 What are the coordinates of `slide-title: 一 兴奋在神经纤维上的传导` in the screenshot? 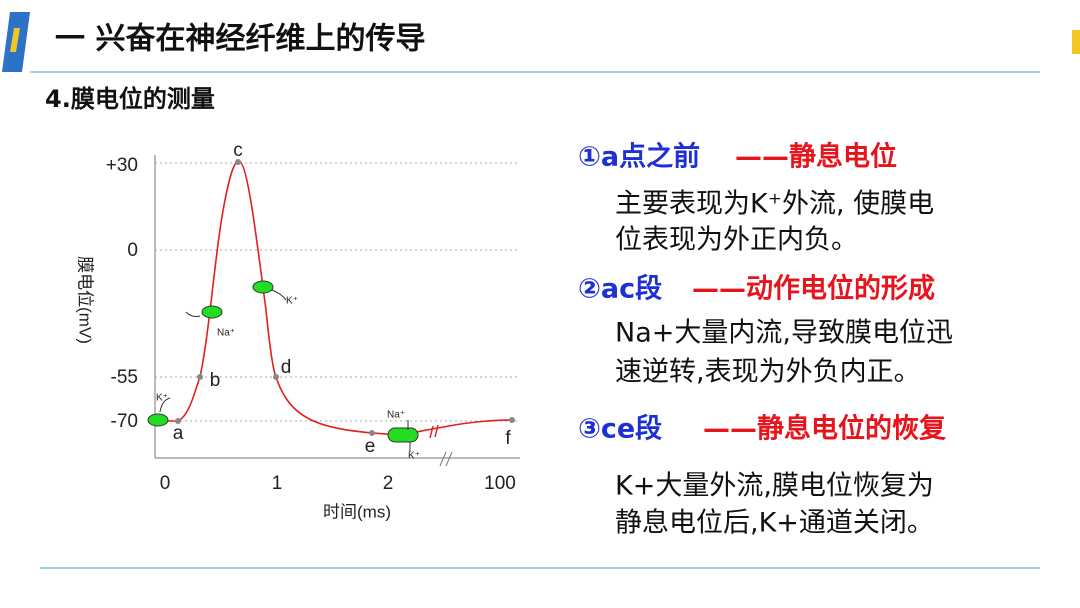 It's located at (240, 39).